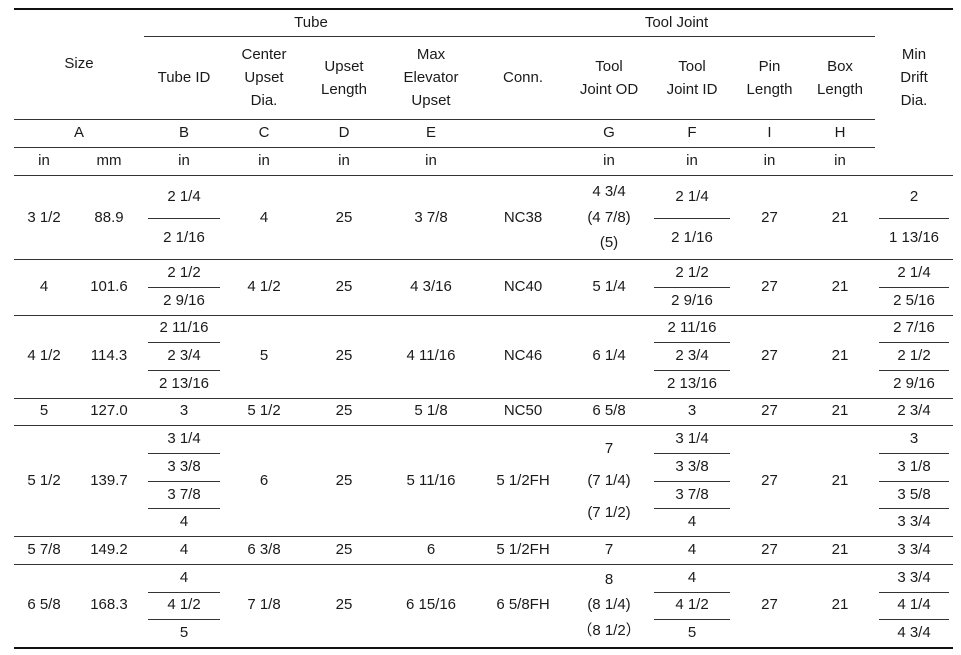 This screenshot has height=655, width=961. What do you see at coordinates (344, 132) in the screenshot?
I see `letter-upset-length: D` at bounding box center [344, 132].